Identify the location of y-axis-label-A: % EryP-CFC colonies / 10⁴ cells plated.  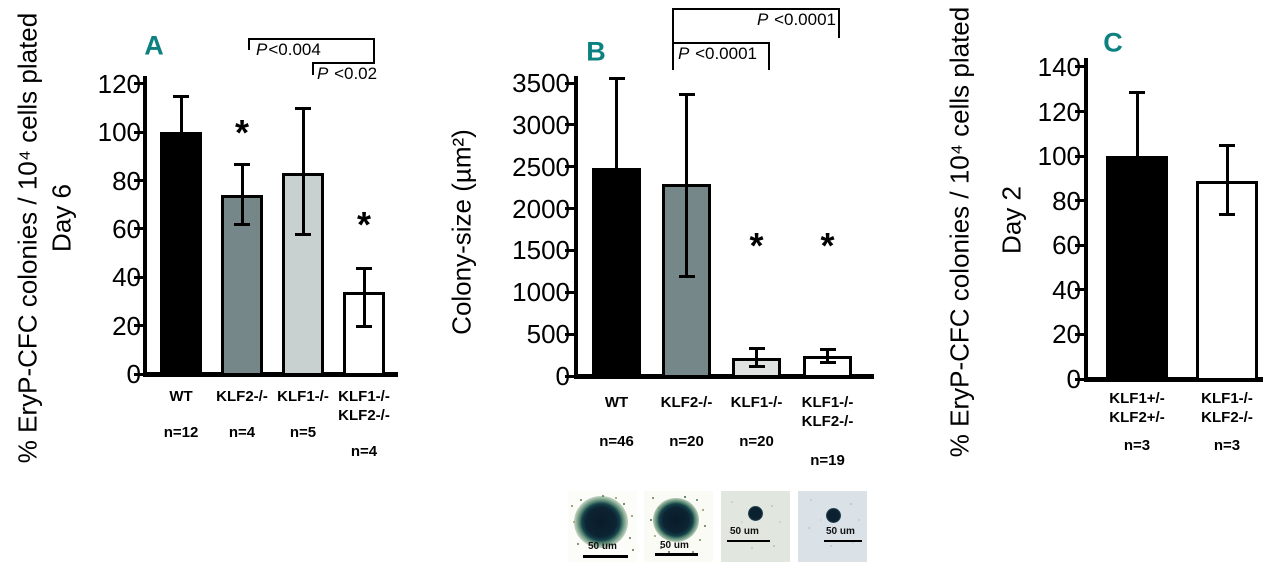
(27, 238).